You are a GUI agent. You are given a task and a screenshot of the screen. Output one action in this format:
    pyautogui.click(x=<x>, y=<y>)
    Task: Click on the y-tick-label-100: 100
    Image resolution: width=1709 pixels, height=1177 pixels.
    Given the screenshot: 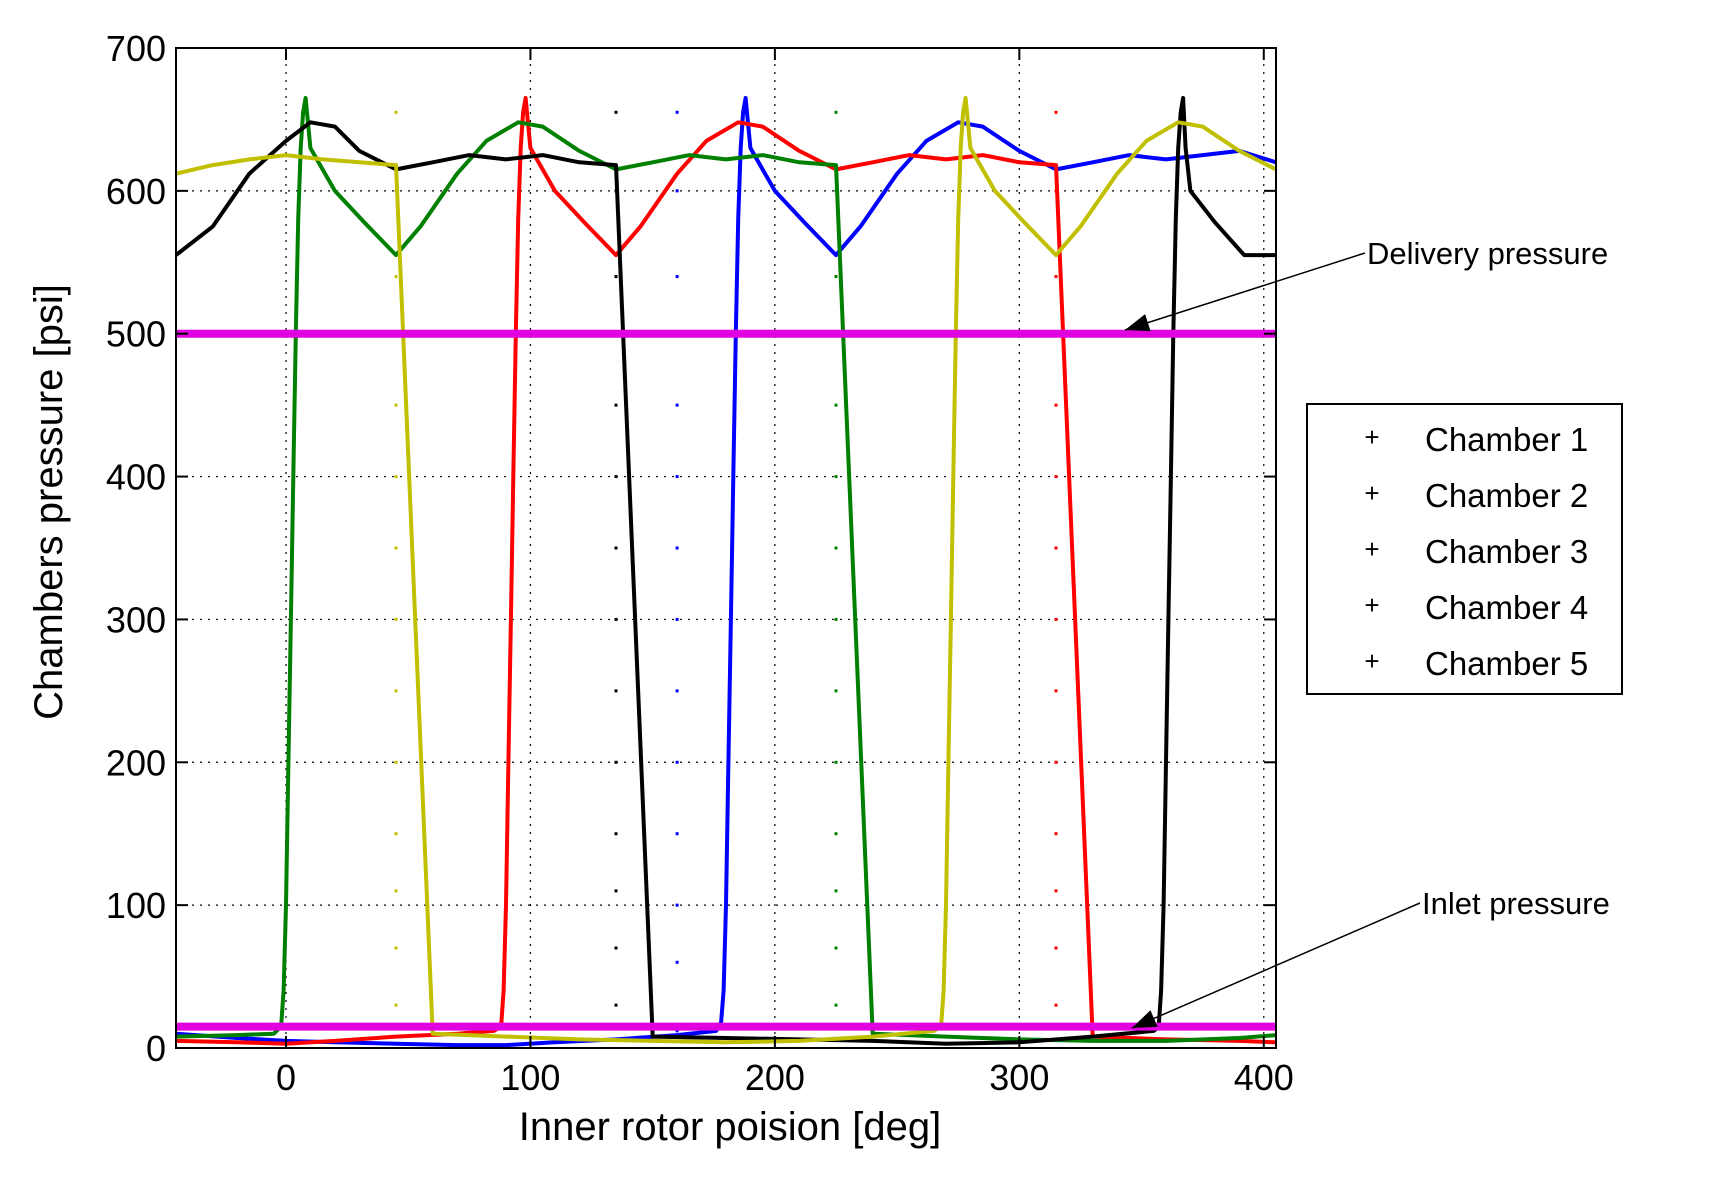 What is the action you would take?
    pyautogui.click(x=136, y=905)
    